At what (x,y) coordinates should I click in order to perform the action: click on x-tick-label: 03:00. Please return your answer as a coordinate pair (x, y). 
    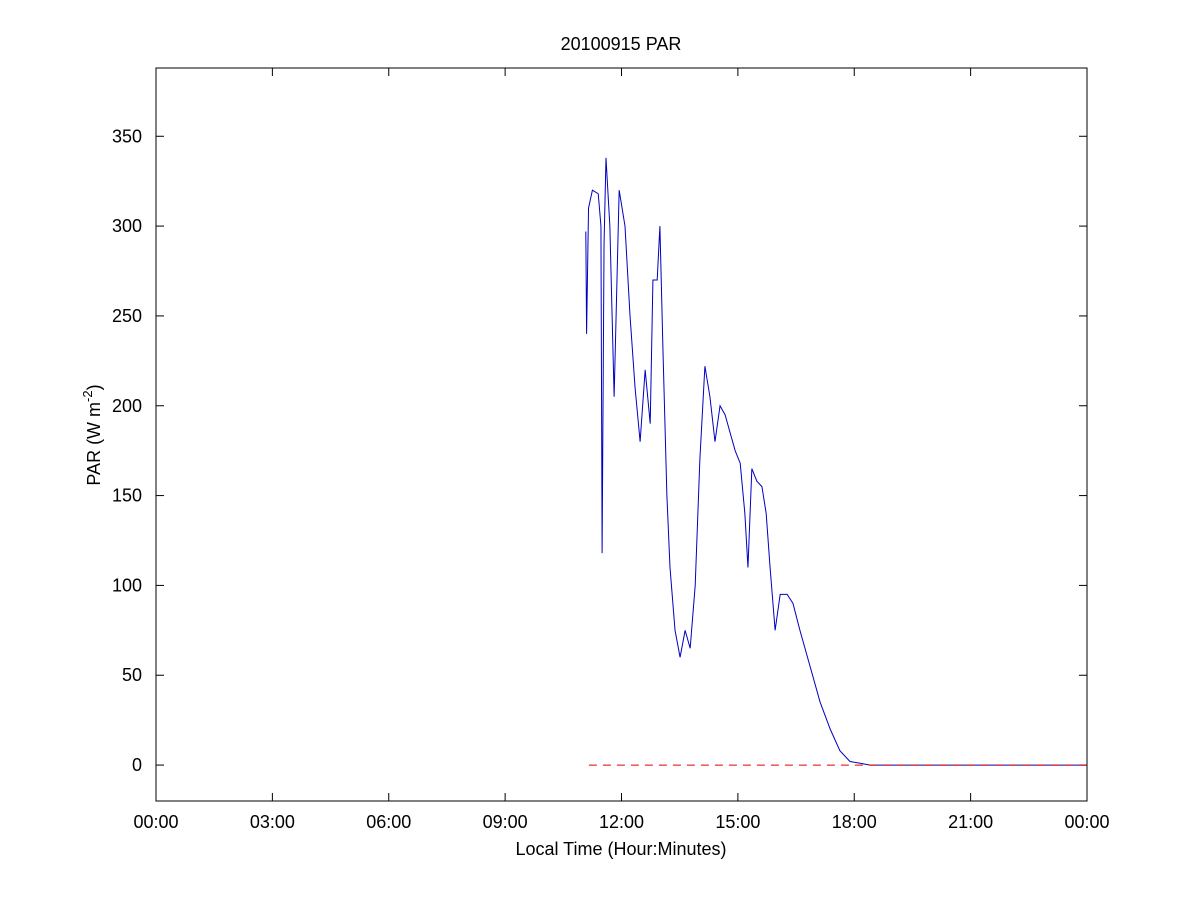
    Looking at the image, I should click on (272, 822).